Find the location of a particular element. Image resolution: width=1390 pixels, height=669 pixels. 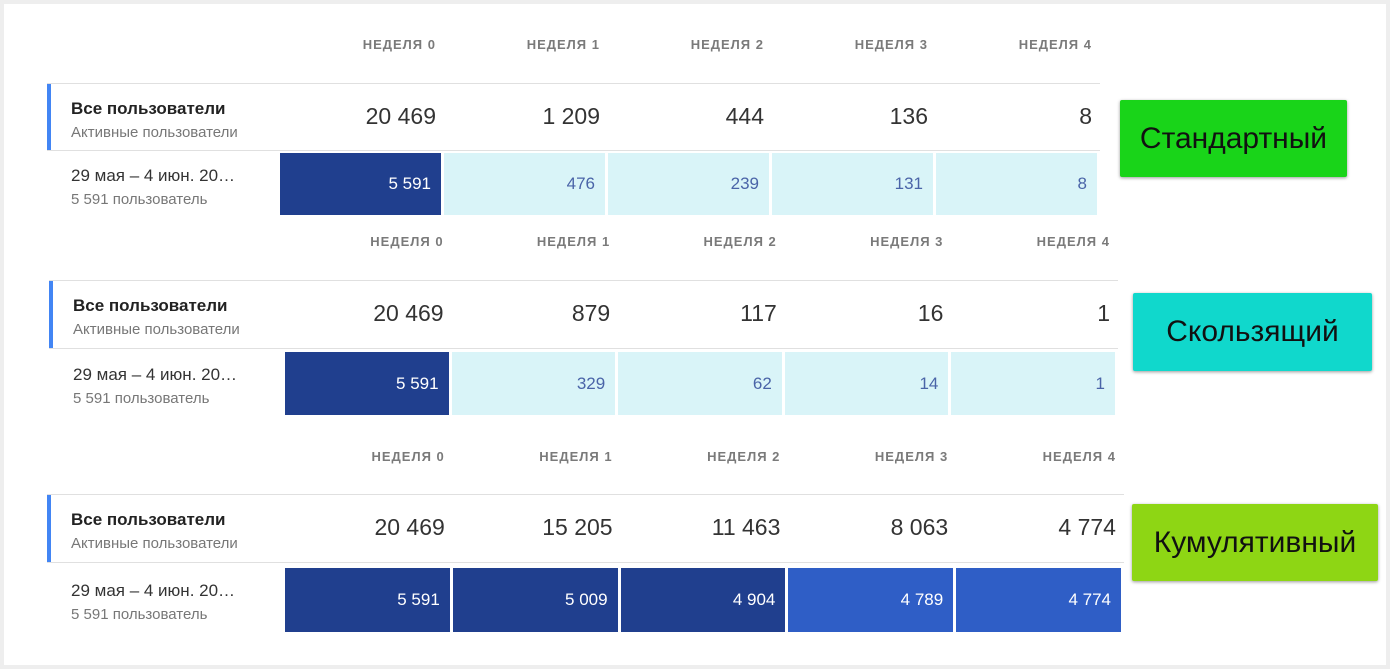

cohort-cell: 329 is located at coordinates (533, 383).